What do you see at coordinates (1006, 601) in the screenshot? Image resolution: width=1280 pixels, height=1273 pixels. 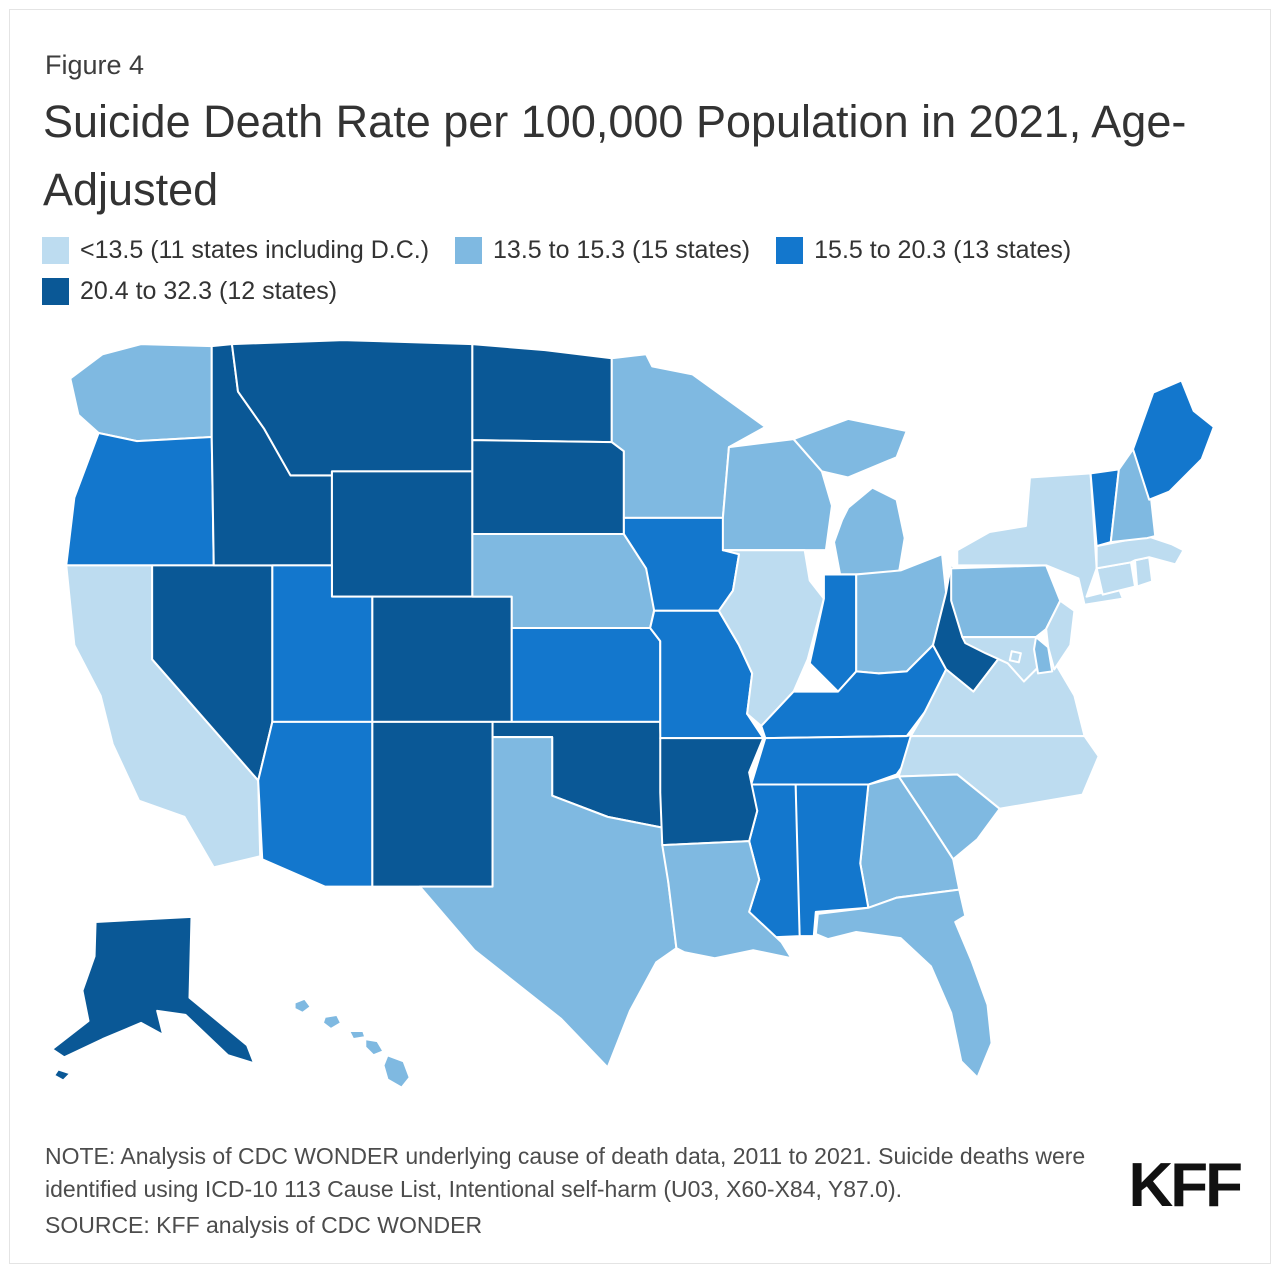 I see `state-pa` at bounding box center [1006, 601].